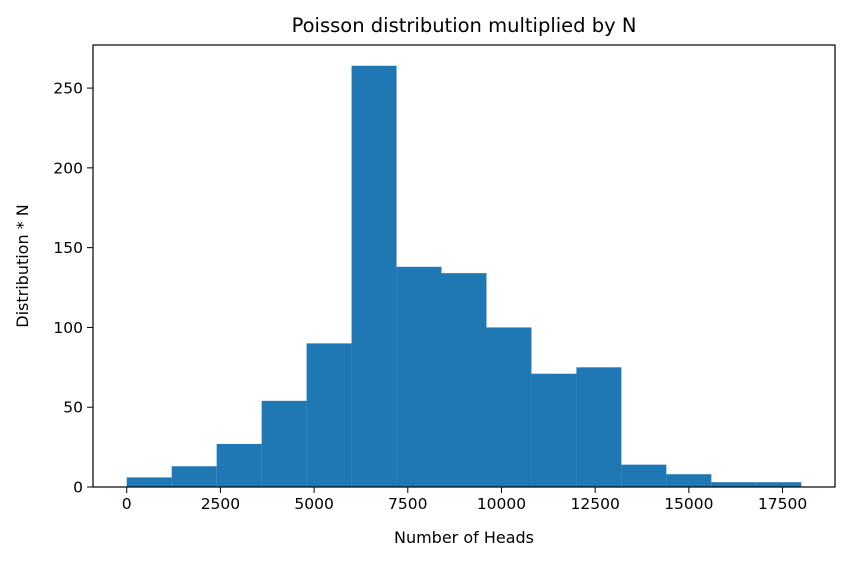 The width and height of the screenshot is (849, 561). What do you see at coordinates (464, 500) in the screenshot?
I see `x-axis-ticks: 0 2500 5000 7500 10000 12500 15000 17500` at bounding box center [464, 500].